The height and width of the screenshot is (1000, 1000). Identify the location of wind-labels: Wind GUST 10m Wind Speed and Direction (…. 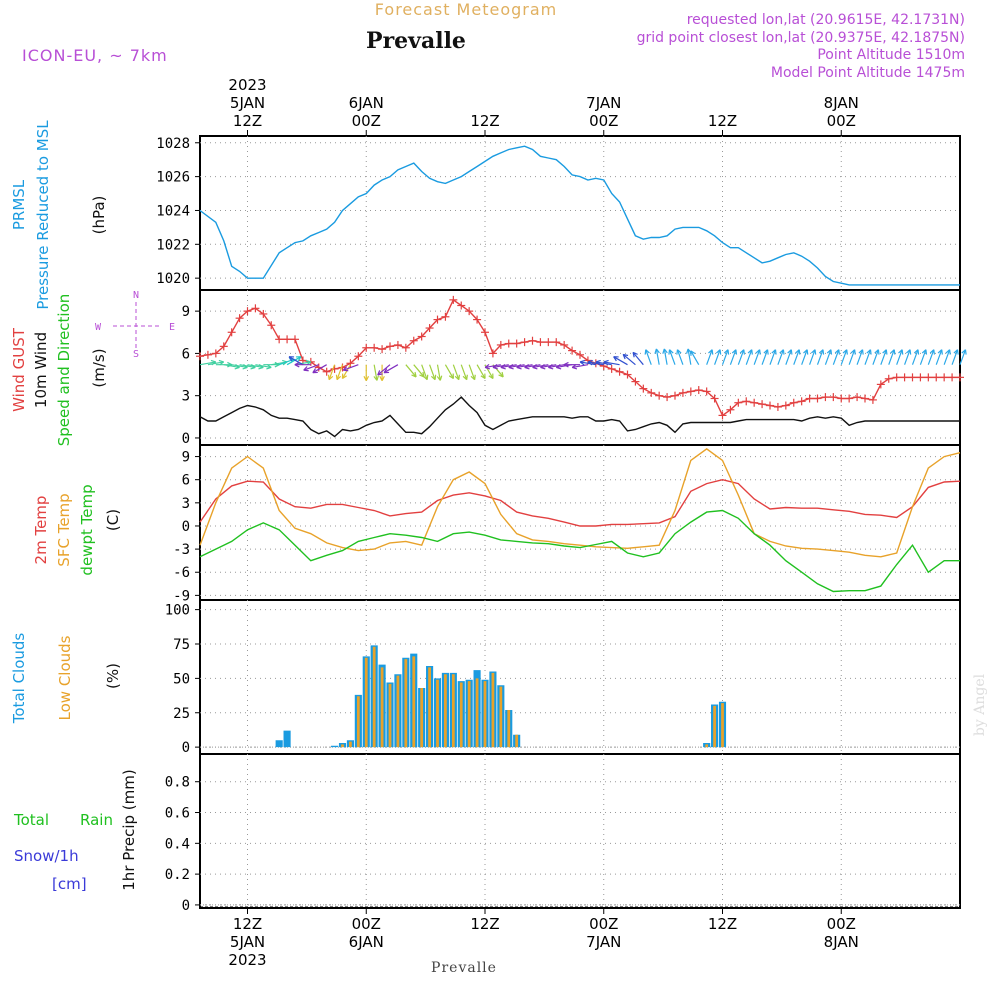
(92, 368).